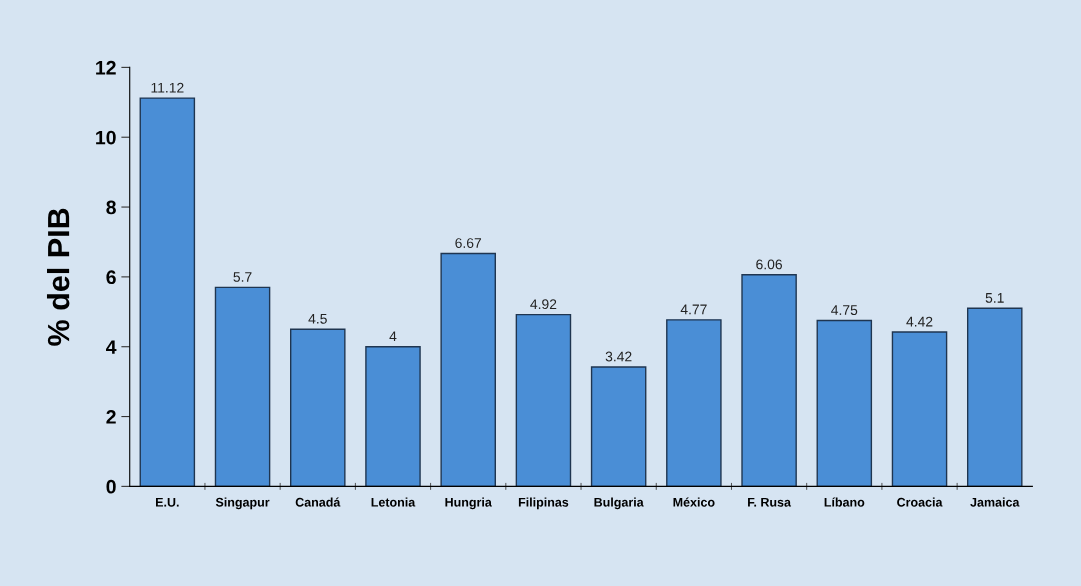 The image size is (1081, 586). What do you see at coordinates (618, 356) in the screenshot?
I see `data-label: 3.42` at bounding box center [618, 356].